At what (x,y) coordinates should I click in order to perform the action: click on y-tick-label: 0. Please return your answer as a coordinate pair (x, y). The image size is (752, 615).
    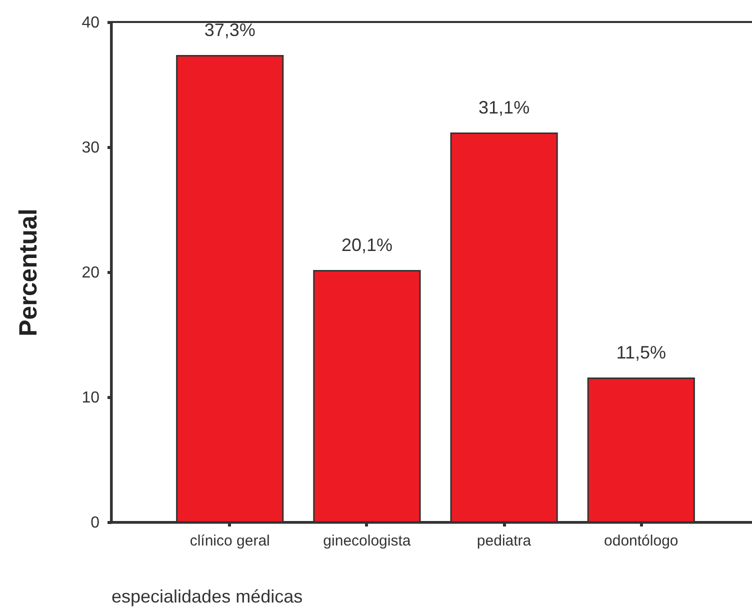
    Looking at the image, I should click on (95, 523).